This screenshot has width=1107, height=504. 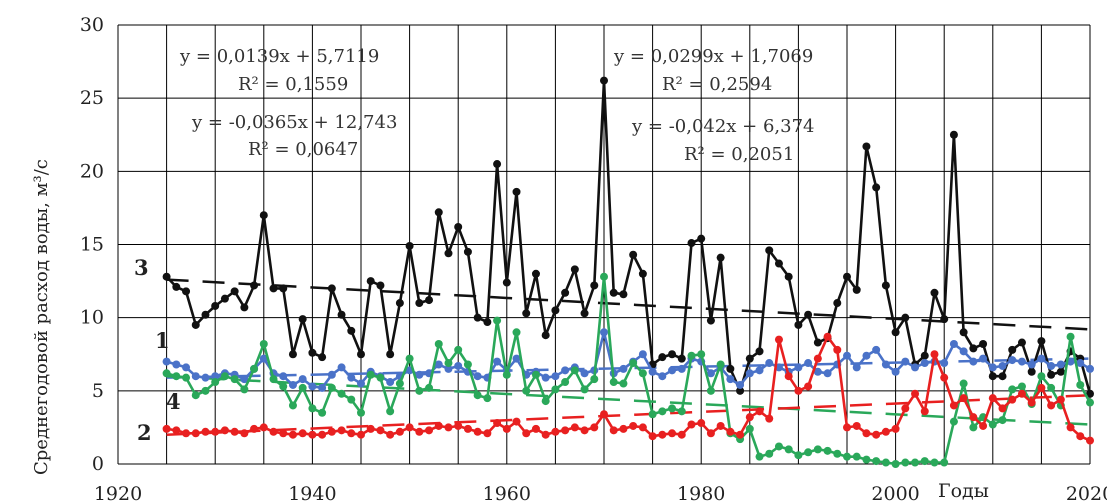 What do you see at coordinates (92, 25) in the screenshot?
I see `y-tick-label: 30` at bounding box center [92, 25].